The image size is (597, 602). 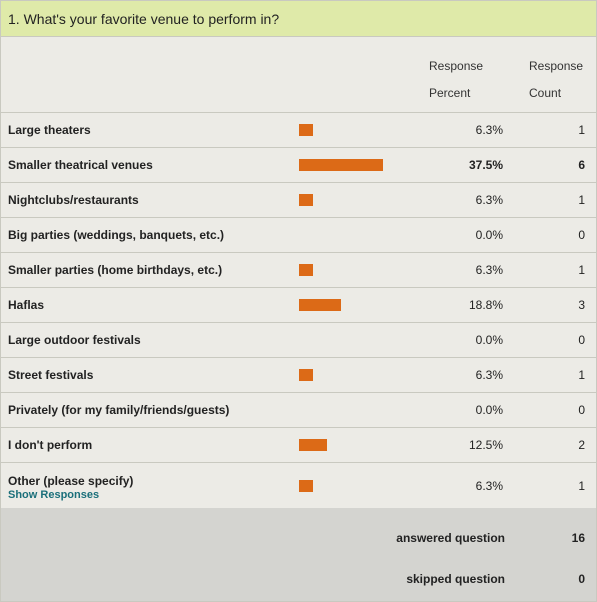 I want to click on answer-label-block: Other (please specify) Show Responses, so click(x=70, y=488).